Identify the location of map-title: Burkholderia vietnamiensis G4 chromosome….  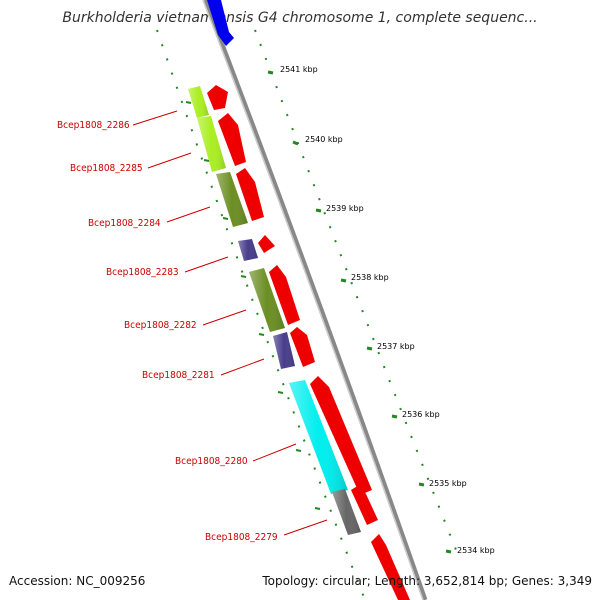
(300, 18).